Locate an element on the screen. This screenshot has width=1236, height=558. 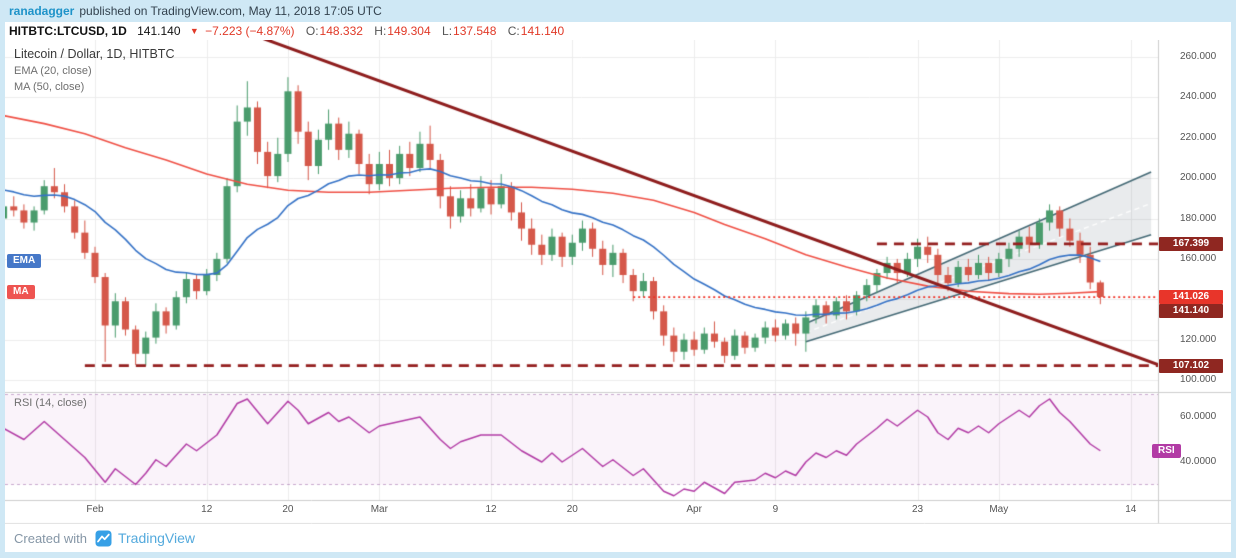
time-axis-label: 14 is located at coordinates (1131, 509).